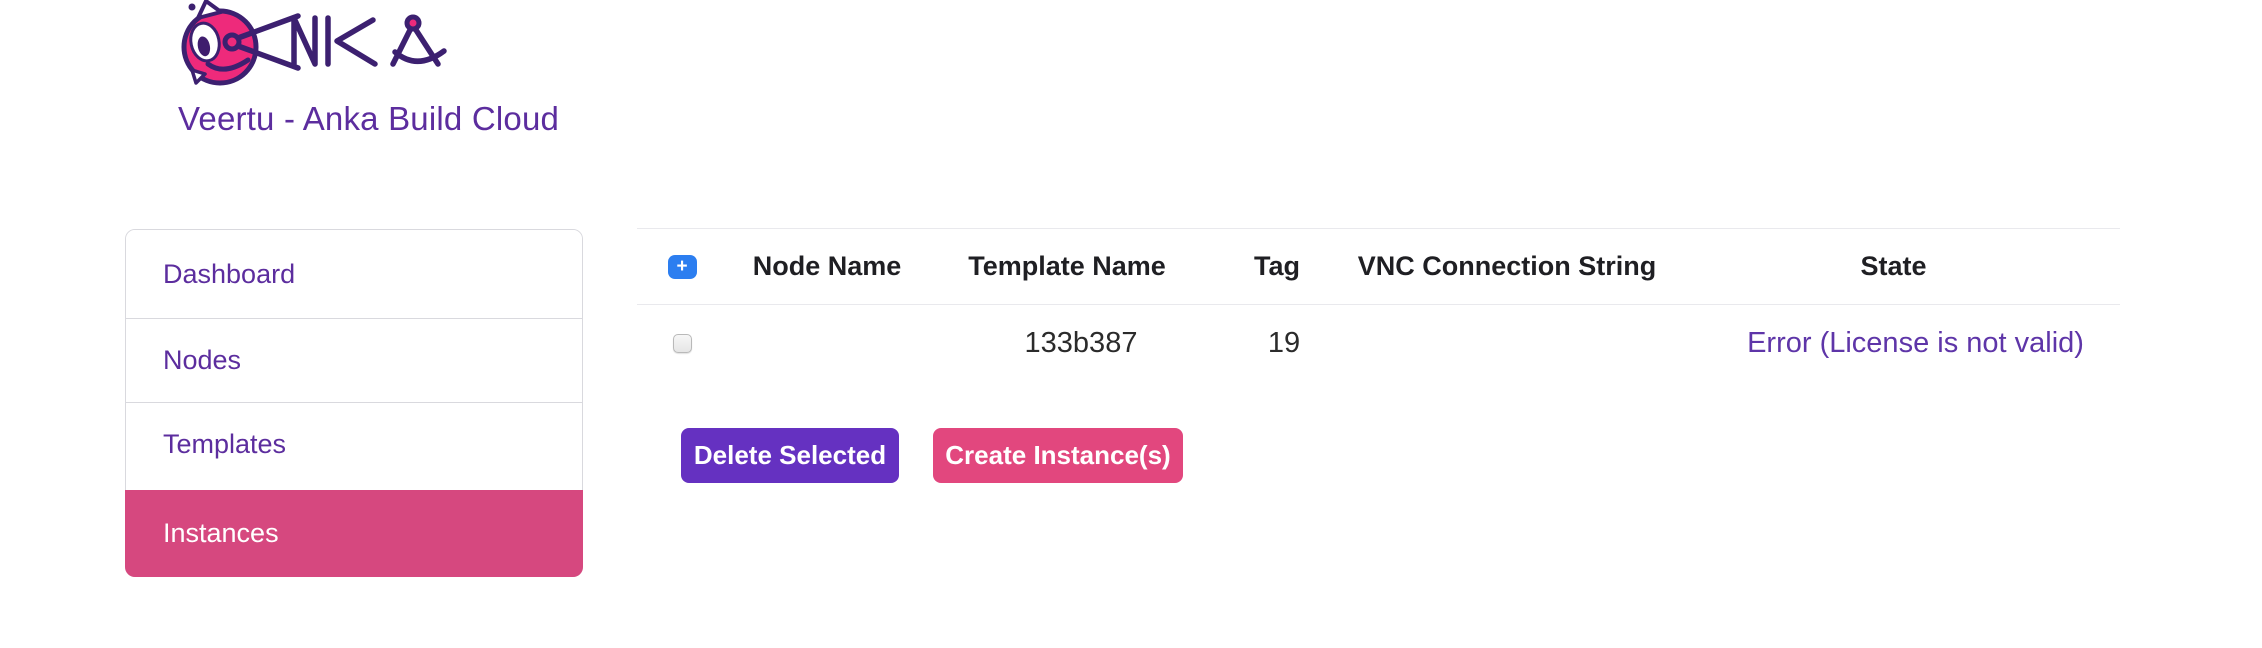 This screenshot has height=648, width=2262. Describe the element at coordinates (1277, 266) in the screenshot. I see `column-header-tag: Tag` at that location.